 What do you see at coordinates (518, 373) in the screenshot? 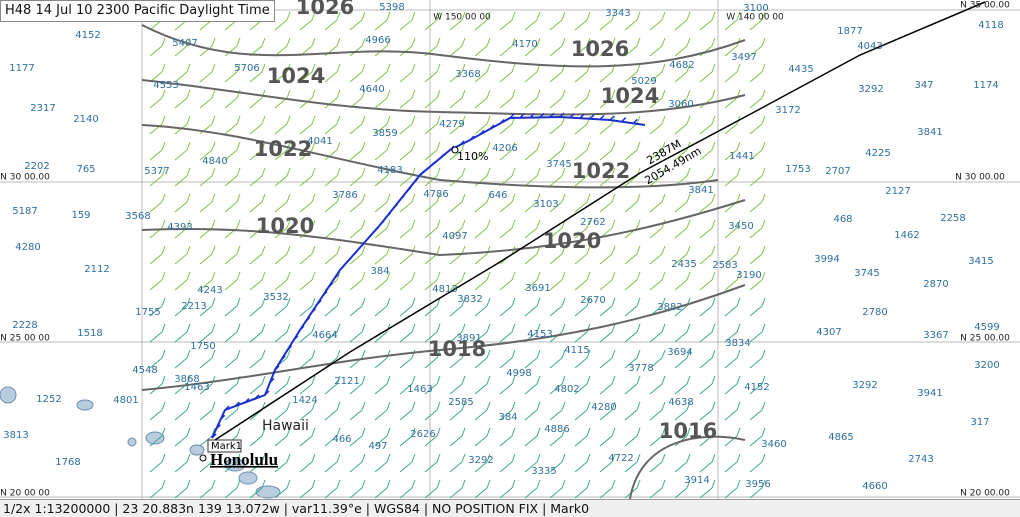
I see `sounding: 4998` at bounding box center [518, 373].